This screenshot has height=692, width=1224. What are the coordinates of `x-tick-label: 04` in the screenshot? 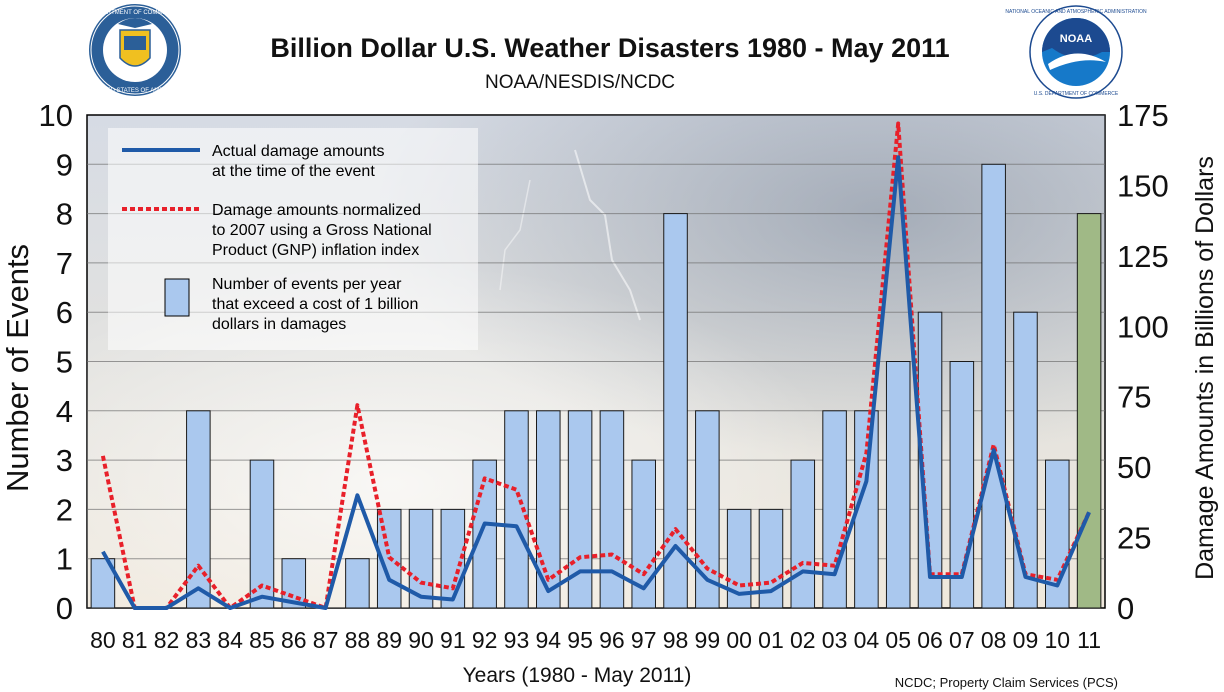 It's located at (867, 640).